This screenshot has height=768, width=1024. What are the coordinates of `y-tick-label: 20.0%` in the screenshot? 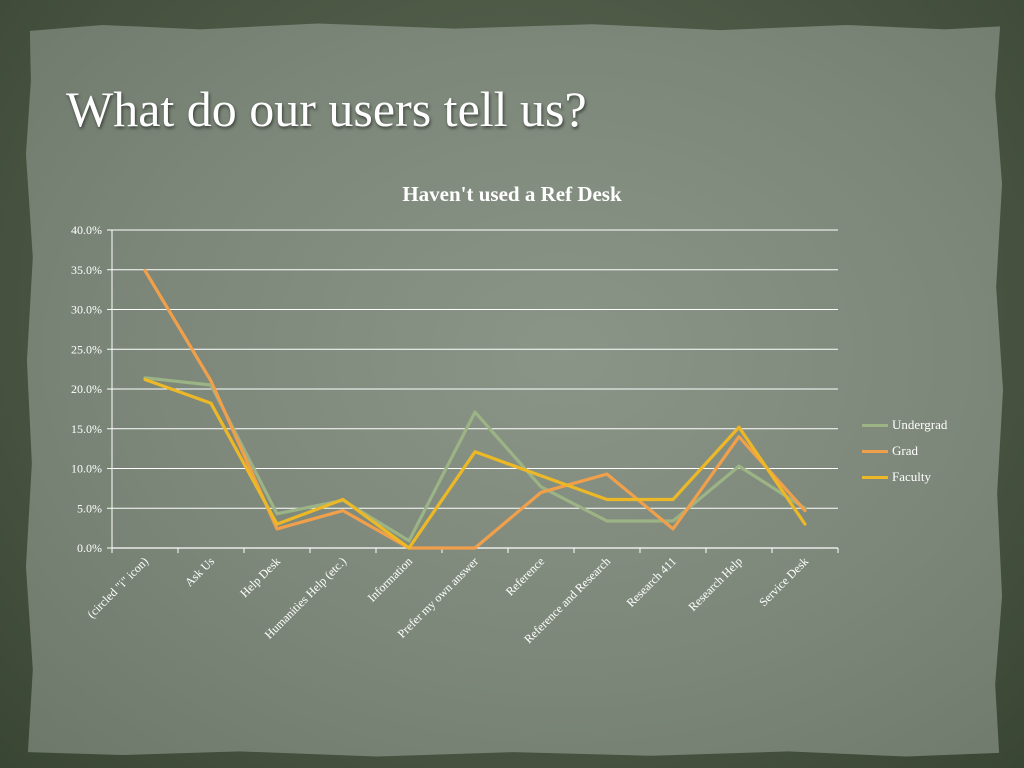 It's located at (86, 389).